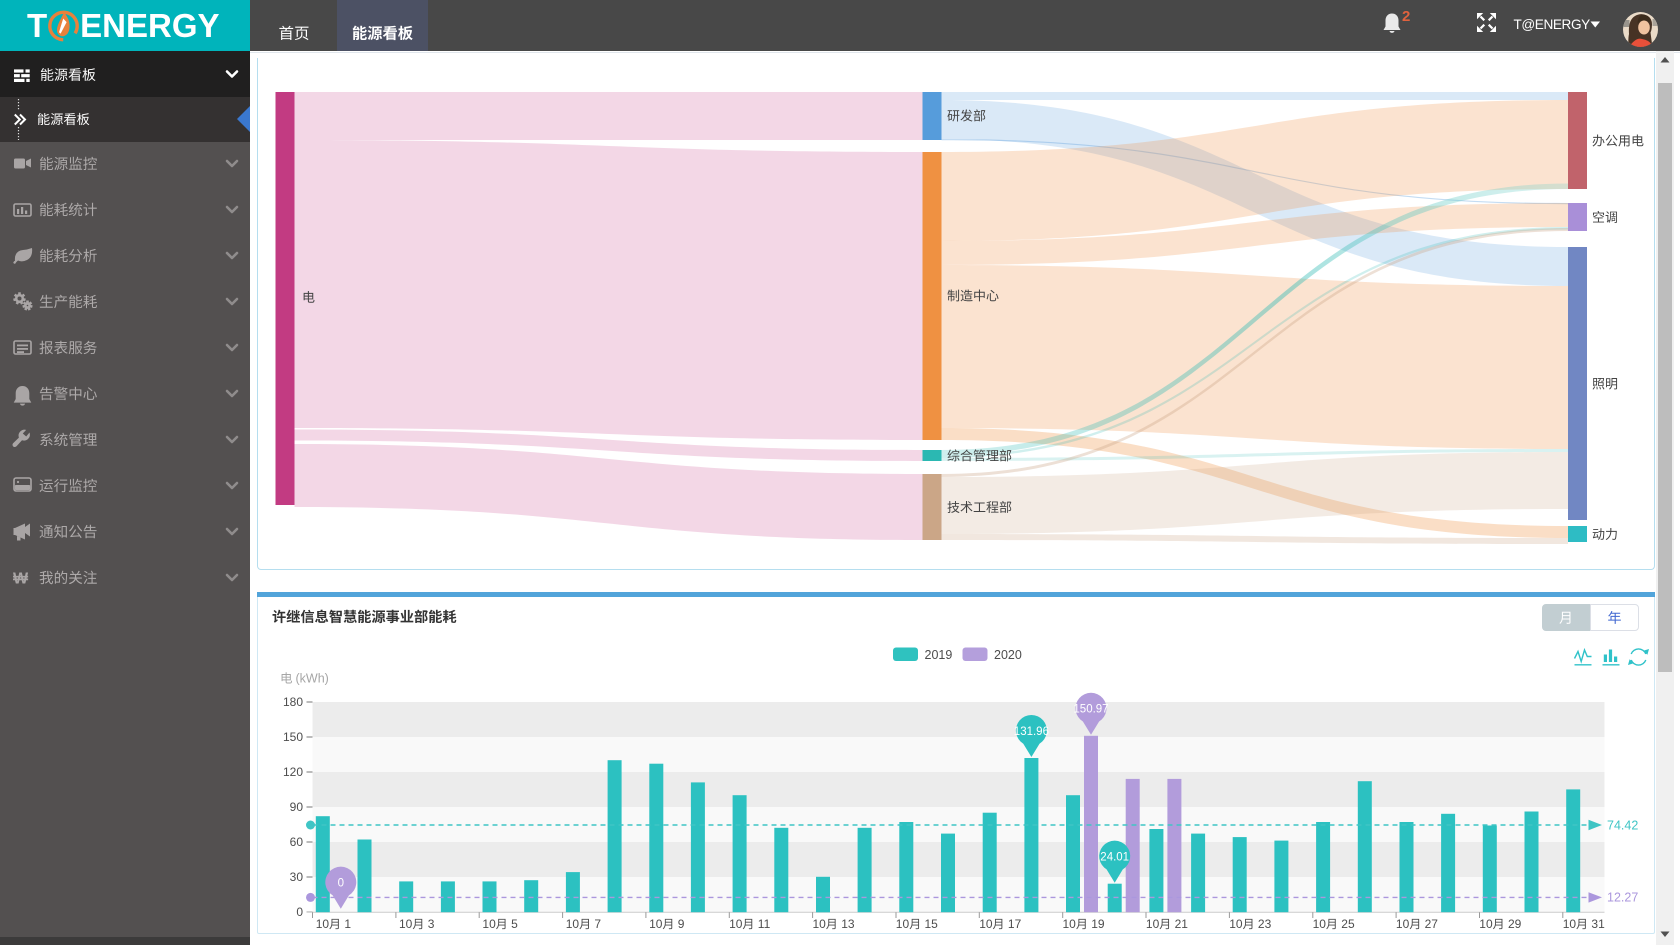  Describe the element at coordinates (1348, 924) in the screenshot. I see `svg-text: 25` at that location.